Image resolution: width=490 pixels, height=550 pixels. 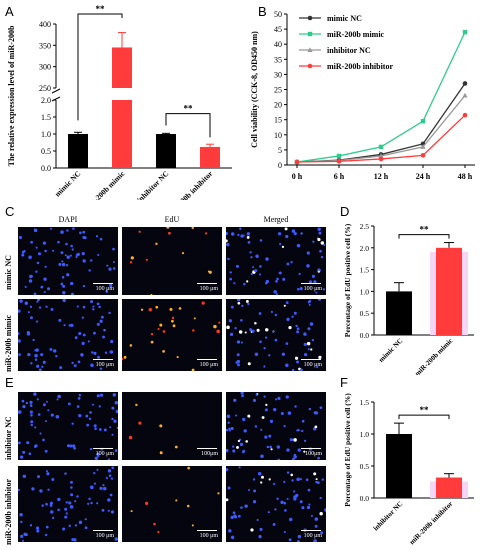 I want to click on legend-label-mir-200b-mimic: miR-200b mimic, so click(x=356, y=34).